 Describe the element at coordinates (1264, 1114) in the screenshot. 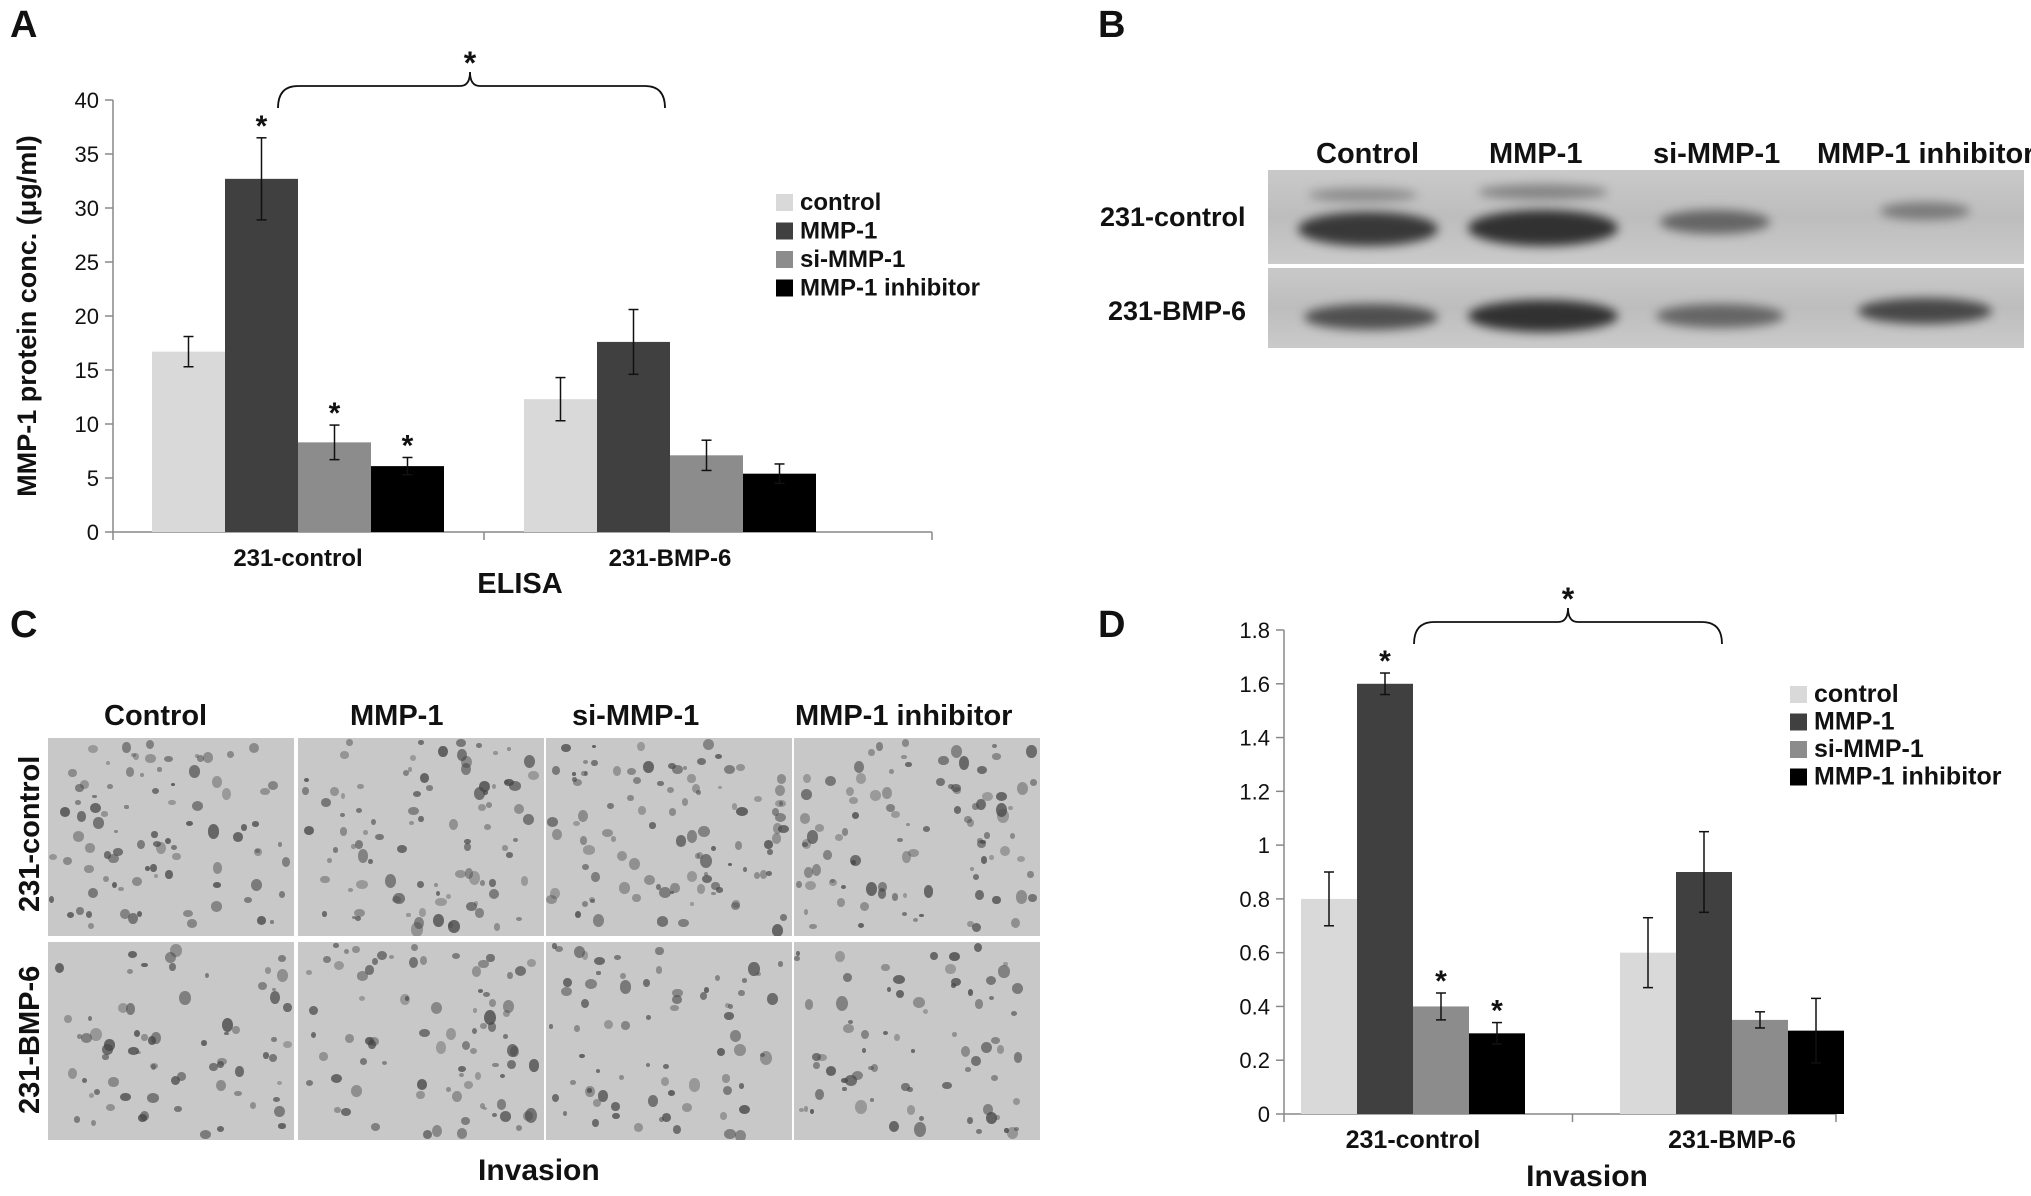

I see `y-tick-label: 0` at that location.